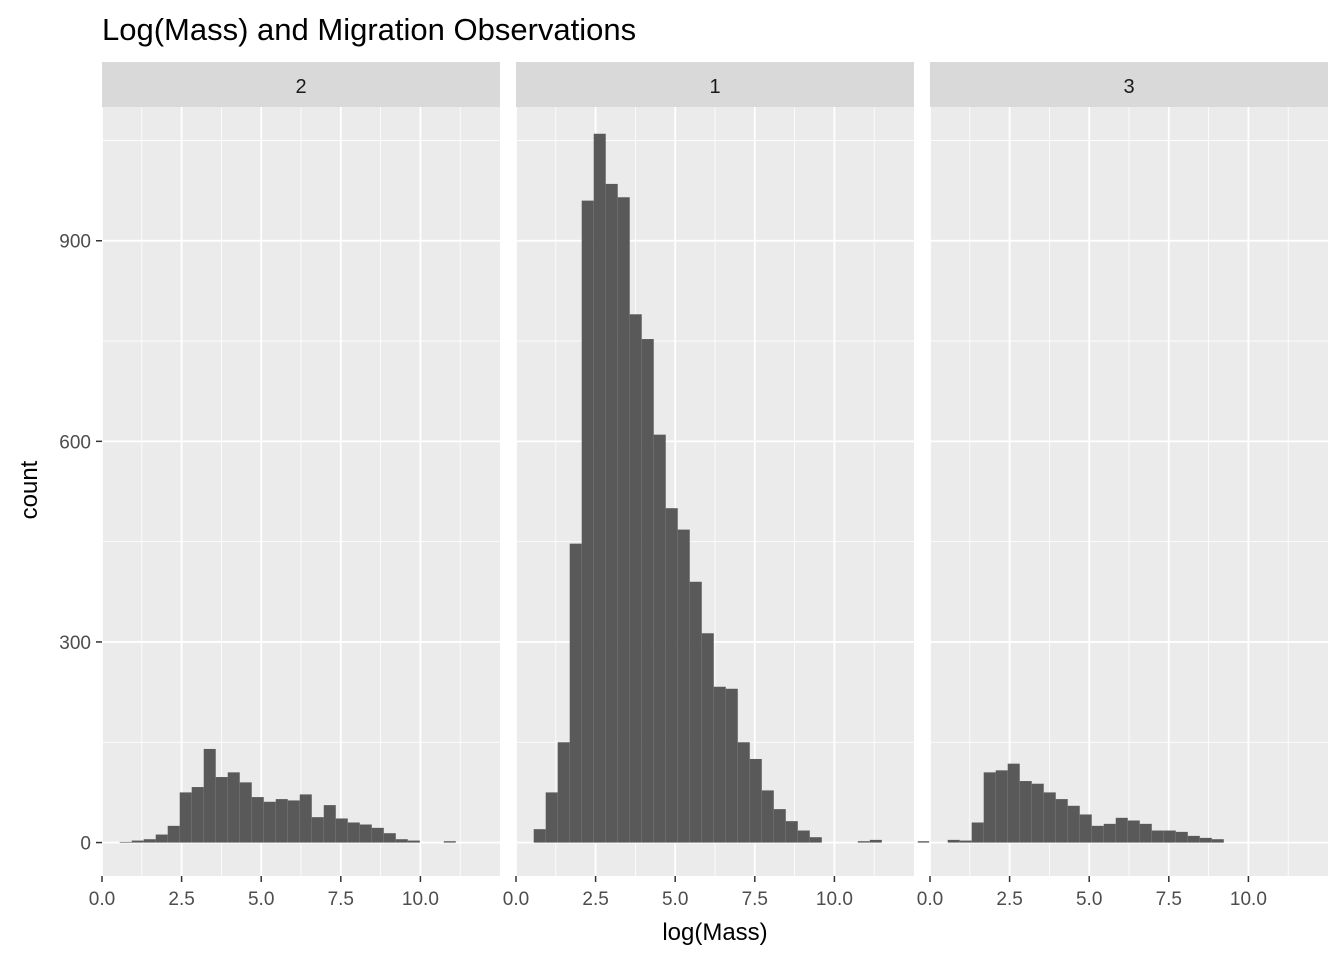  Describe the element at coordinates (75, 442) in the screenshot. I see `y-tick-label: 600` at that location.